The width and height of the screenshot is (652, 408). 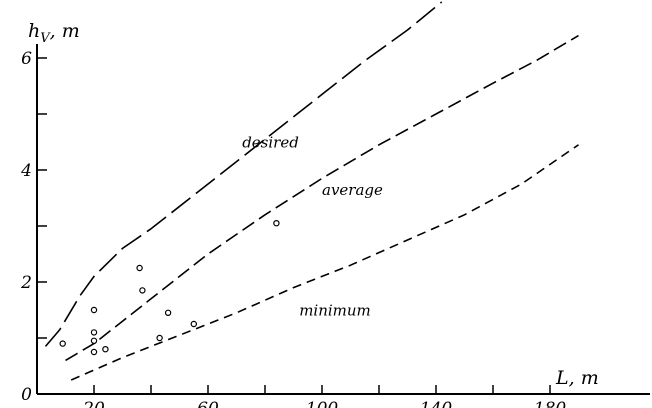 What do you see at coordinates (45, 38) in the screenshot?
I see `y-axis-label-sub: V` at bounding box center [45, 38].